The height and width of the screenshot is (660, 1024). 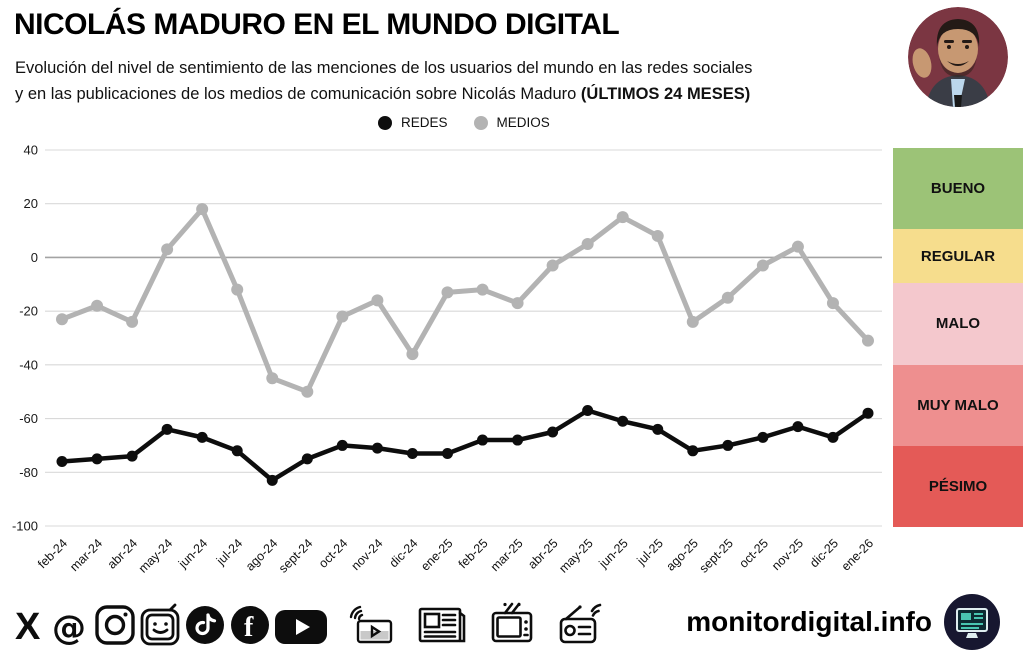 I want to click on scale-label-malo: MALO, so click(x=958, y=324).